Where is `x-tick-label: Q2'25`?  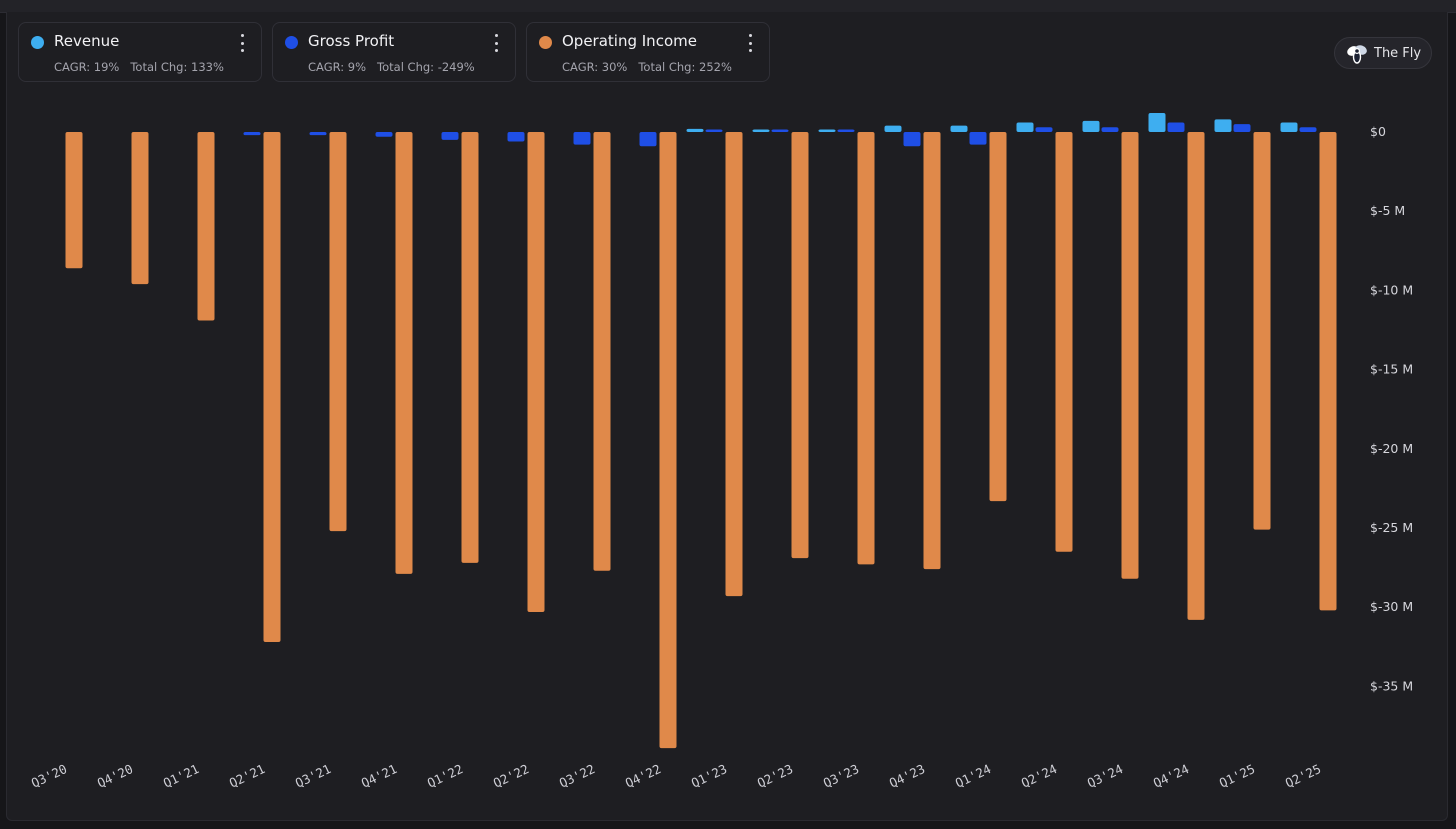 x-tick-label: Q2'25 is located at coordinates (1303, 776).